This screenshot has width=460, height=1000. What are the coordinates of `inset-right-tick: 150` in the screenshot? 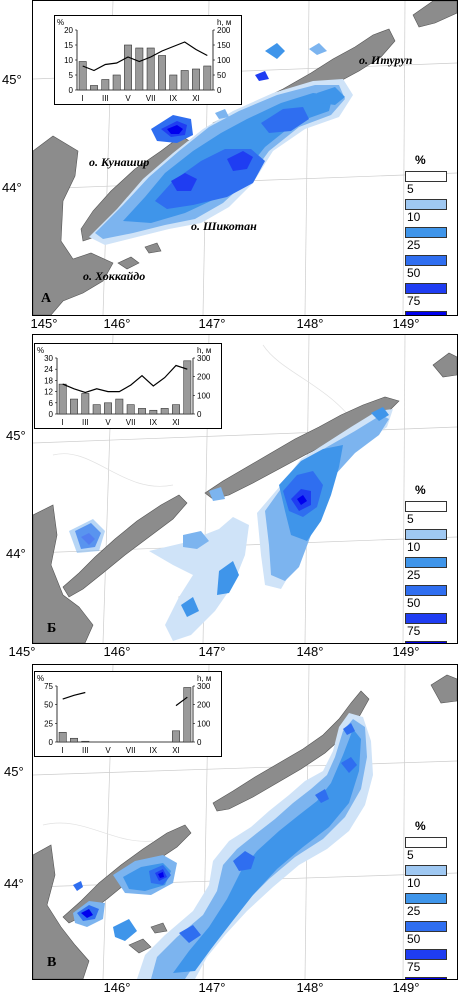 It's located at (224, 45).